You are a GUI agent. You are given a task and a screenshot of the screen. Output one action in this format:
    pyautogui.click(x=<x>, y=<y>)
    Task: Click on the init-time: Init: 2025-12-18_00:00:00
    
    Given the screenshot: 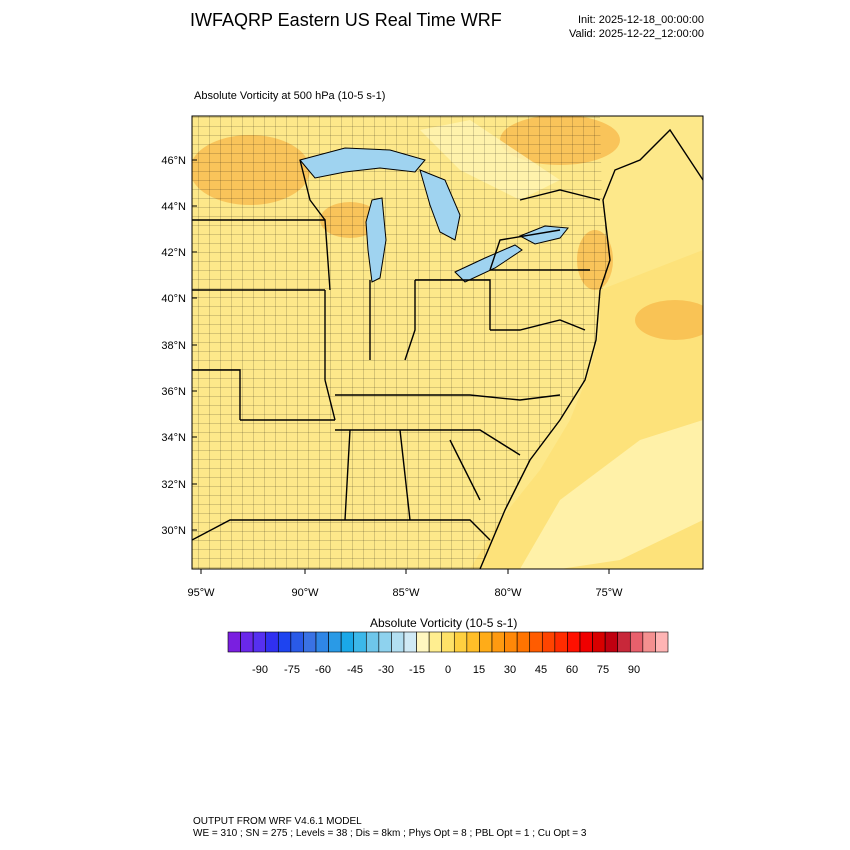 What is the action you would take?
    pyautogui.click(x=641, y=20)
    